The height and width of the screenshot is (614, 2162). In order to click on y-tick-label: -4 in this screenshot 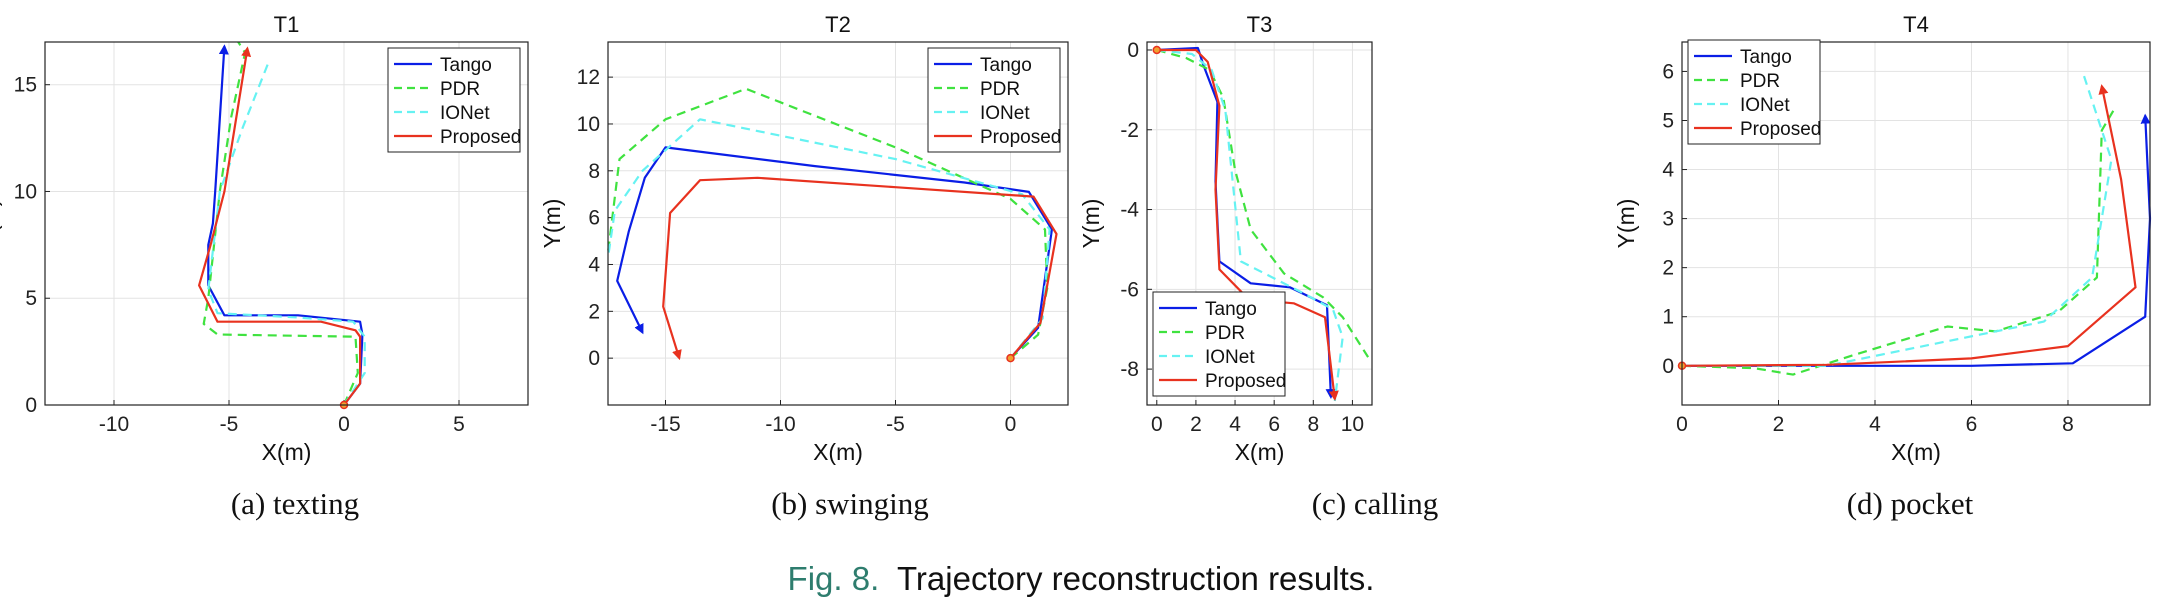, I will do `click(1129, 210)`.